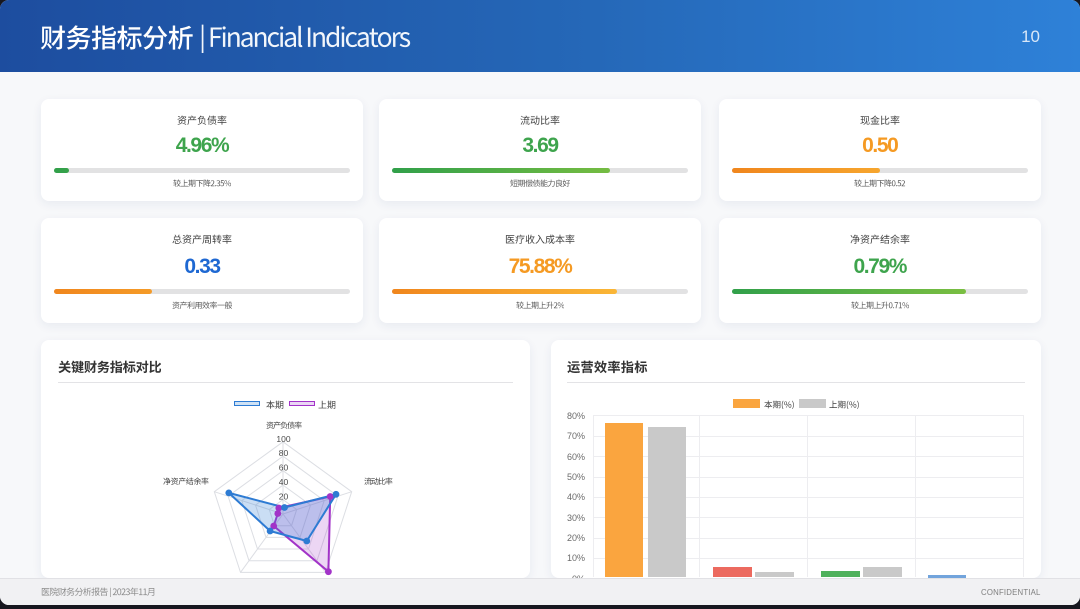 Image resolution: width=1080 pixels, height=609 pixels. Describe the element at coordinates (284, 468) in the screenshot. I see `svg-text: 60` at that location.